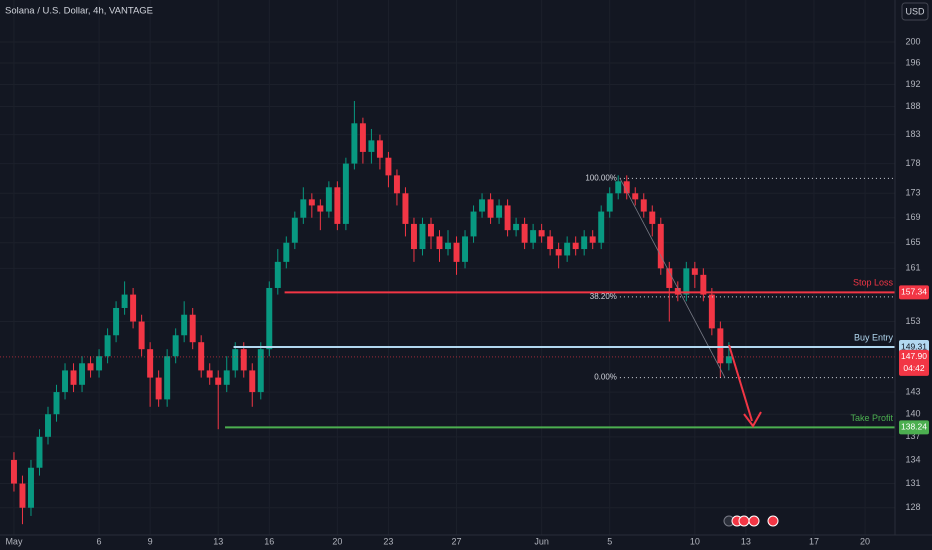 This screenshot has width=932, height=550. I want to click on y-tick-label: 183, so click(912, 134).